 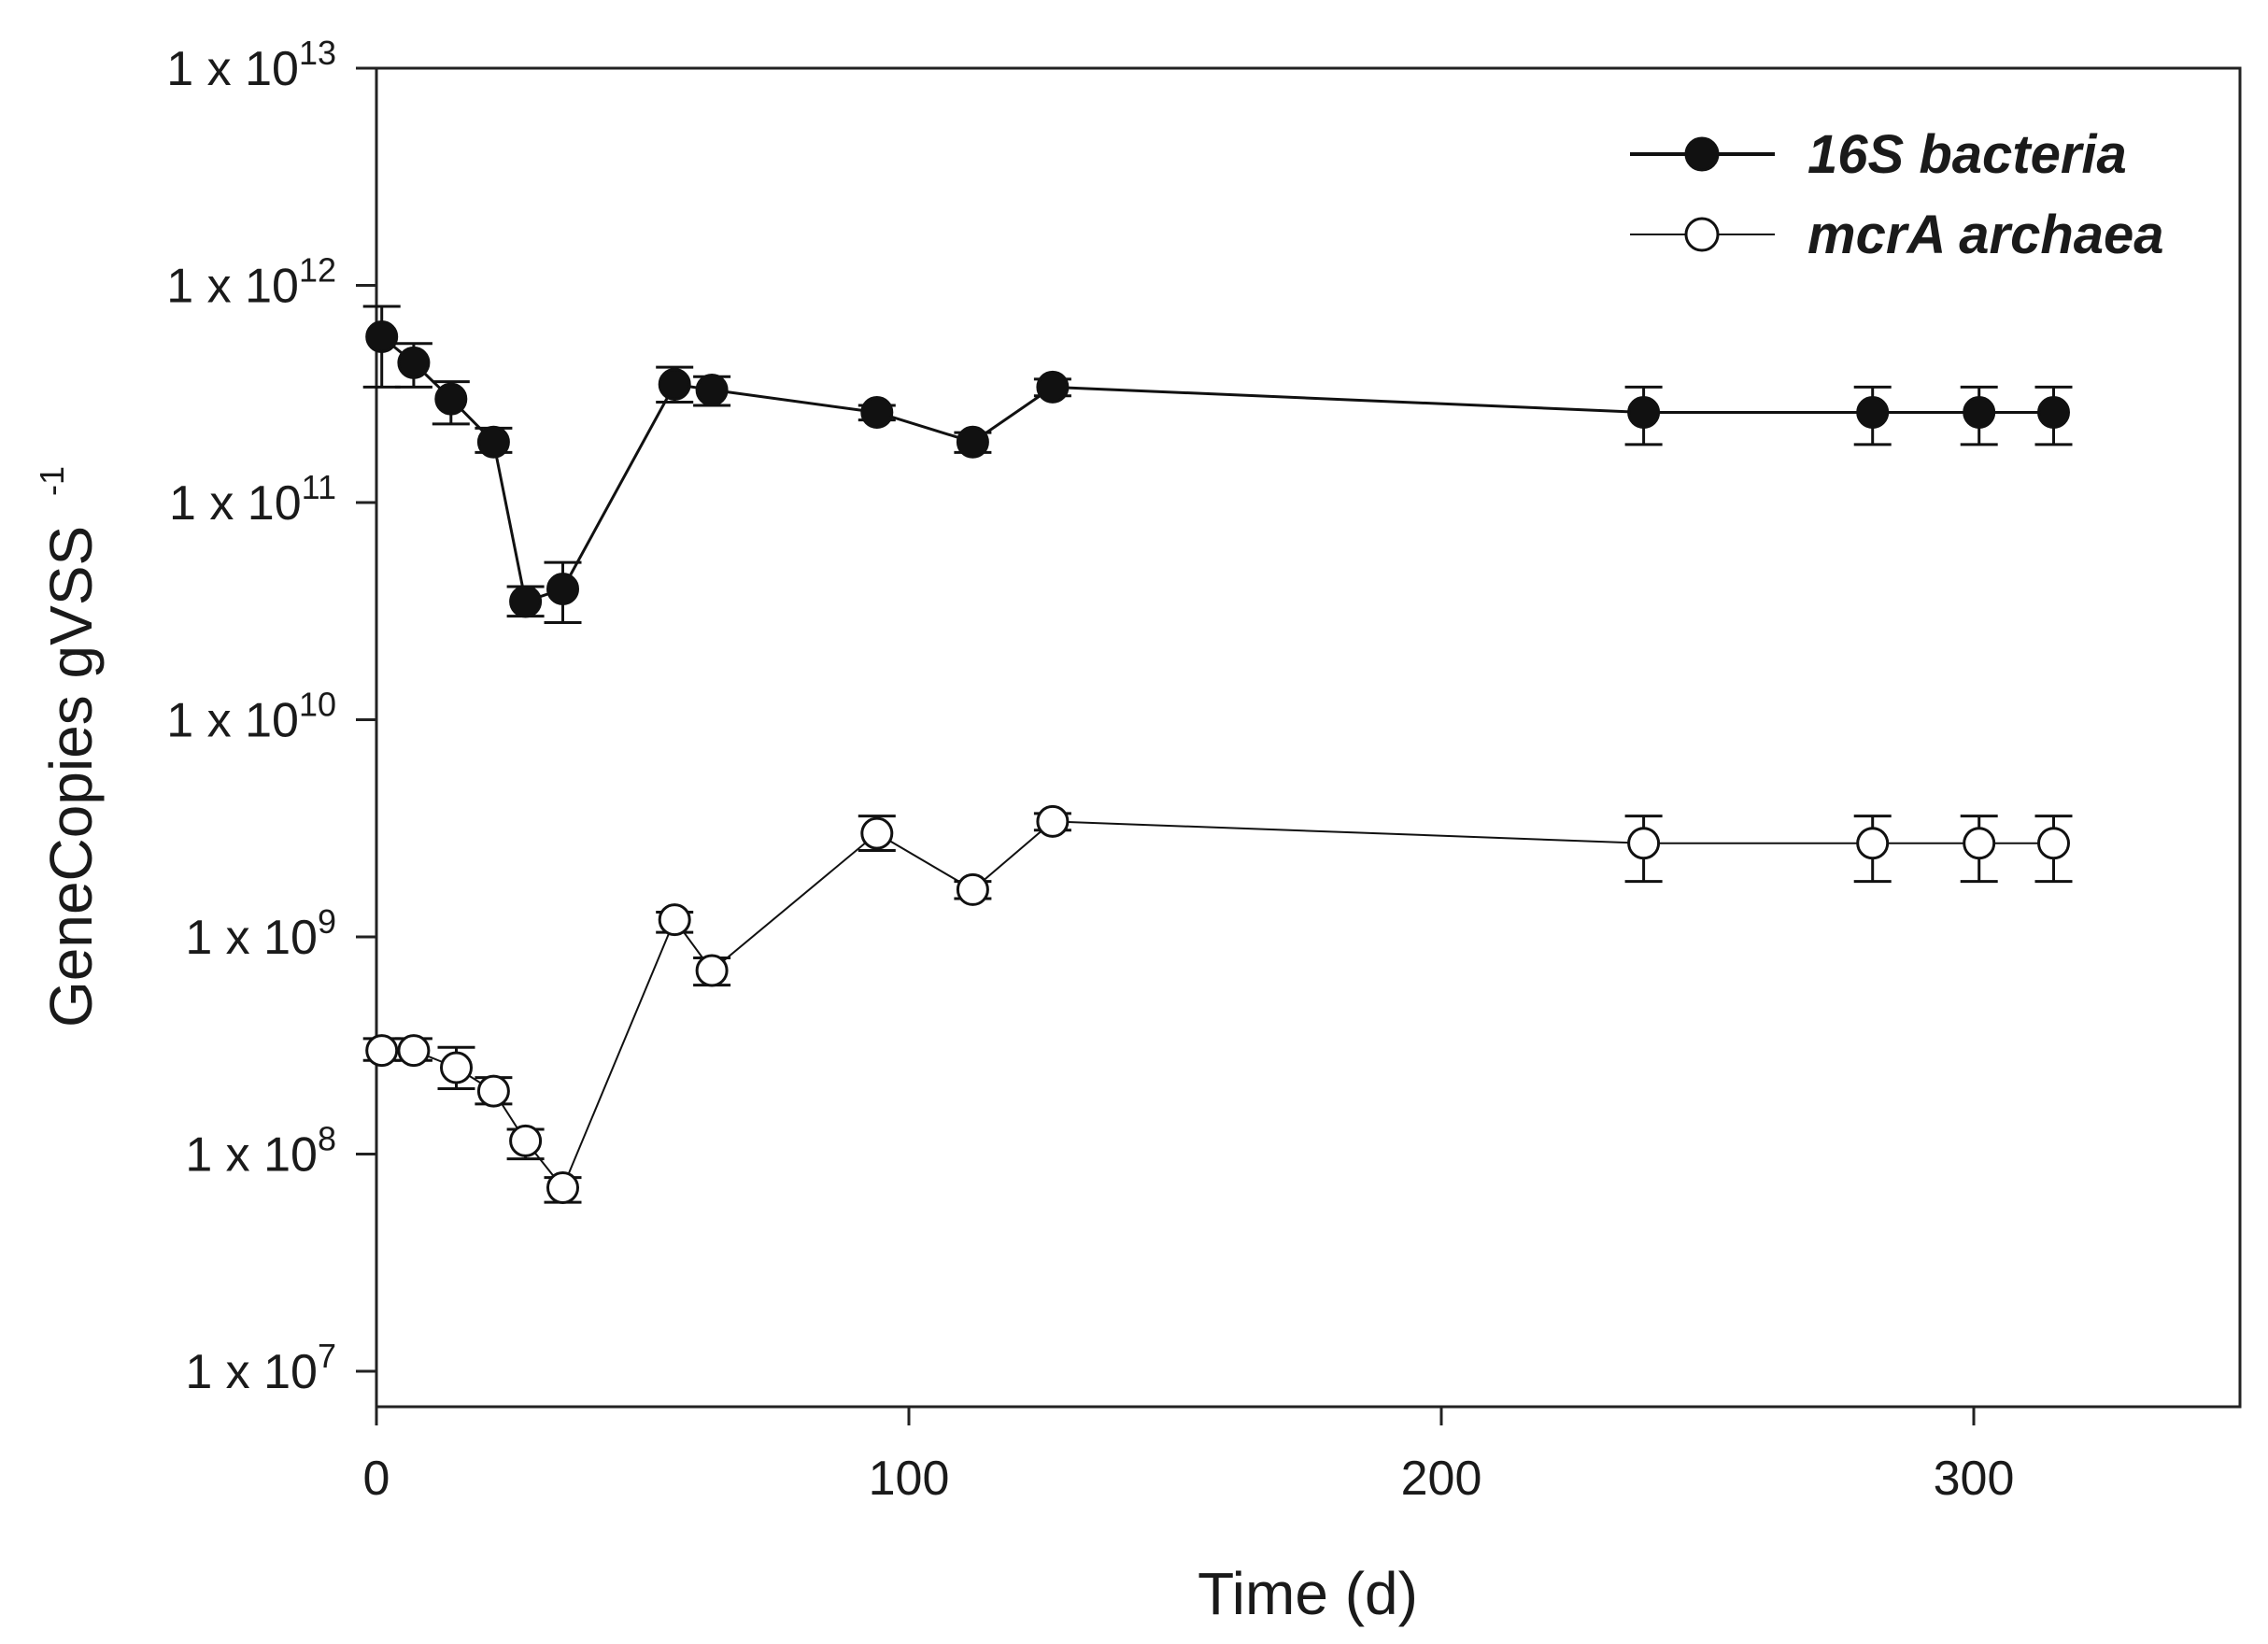 I want to click on y-tick-exponent: 7, so click(x=327, y=1356).